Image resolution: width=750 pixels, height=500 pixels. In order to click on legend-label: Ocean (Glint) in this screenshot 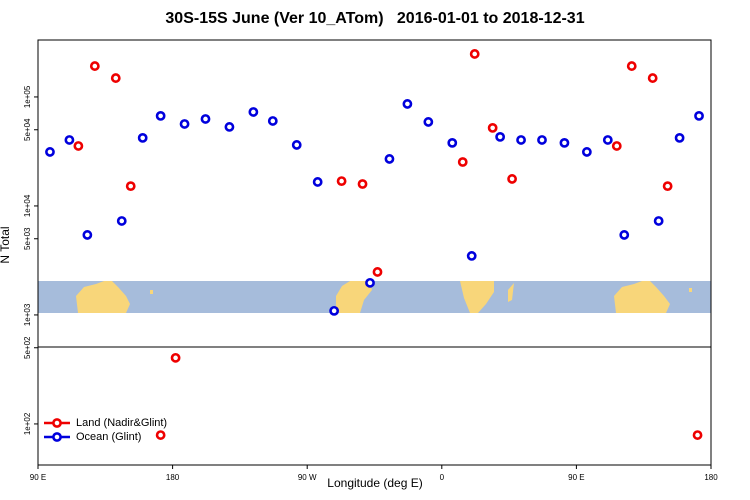, I will do `click(108, 437)`.